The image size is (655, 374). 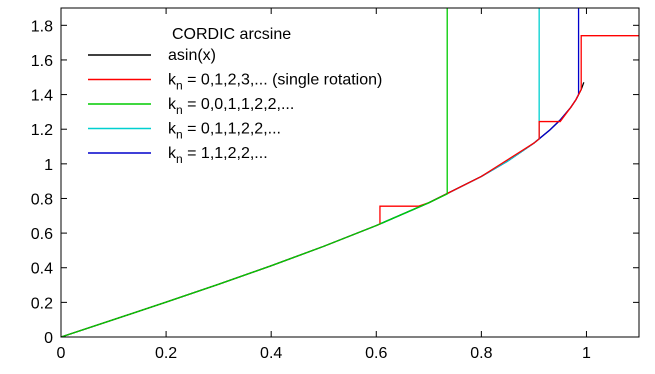 I want to click on x-tick-label: 1, so click(x=586, y=353).